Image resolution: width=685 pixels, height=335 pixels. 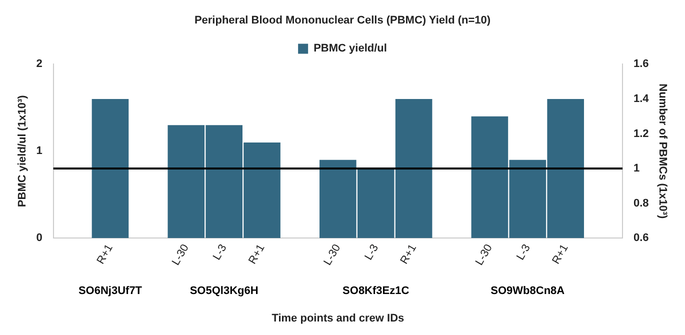 I want to click on y2-tick-label: 0.6, so click(x=641, y=238).